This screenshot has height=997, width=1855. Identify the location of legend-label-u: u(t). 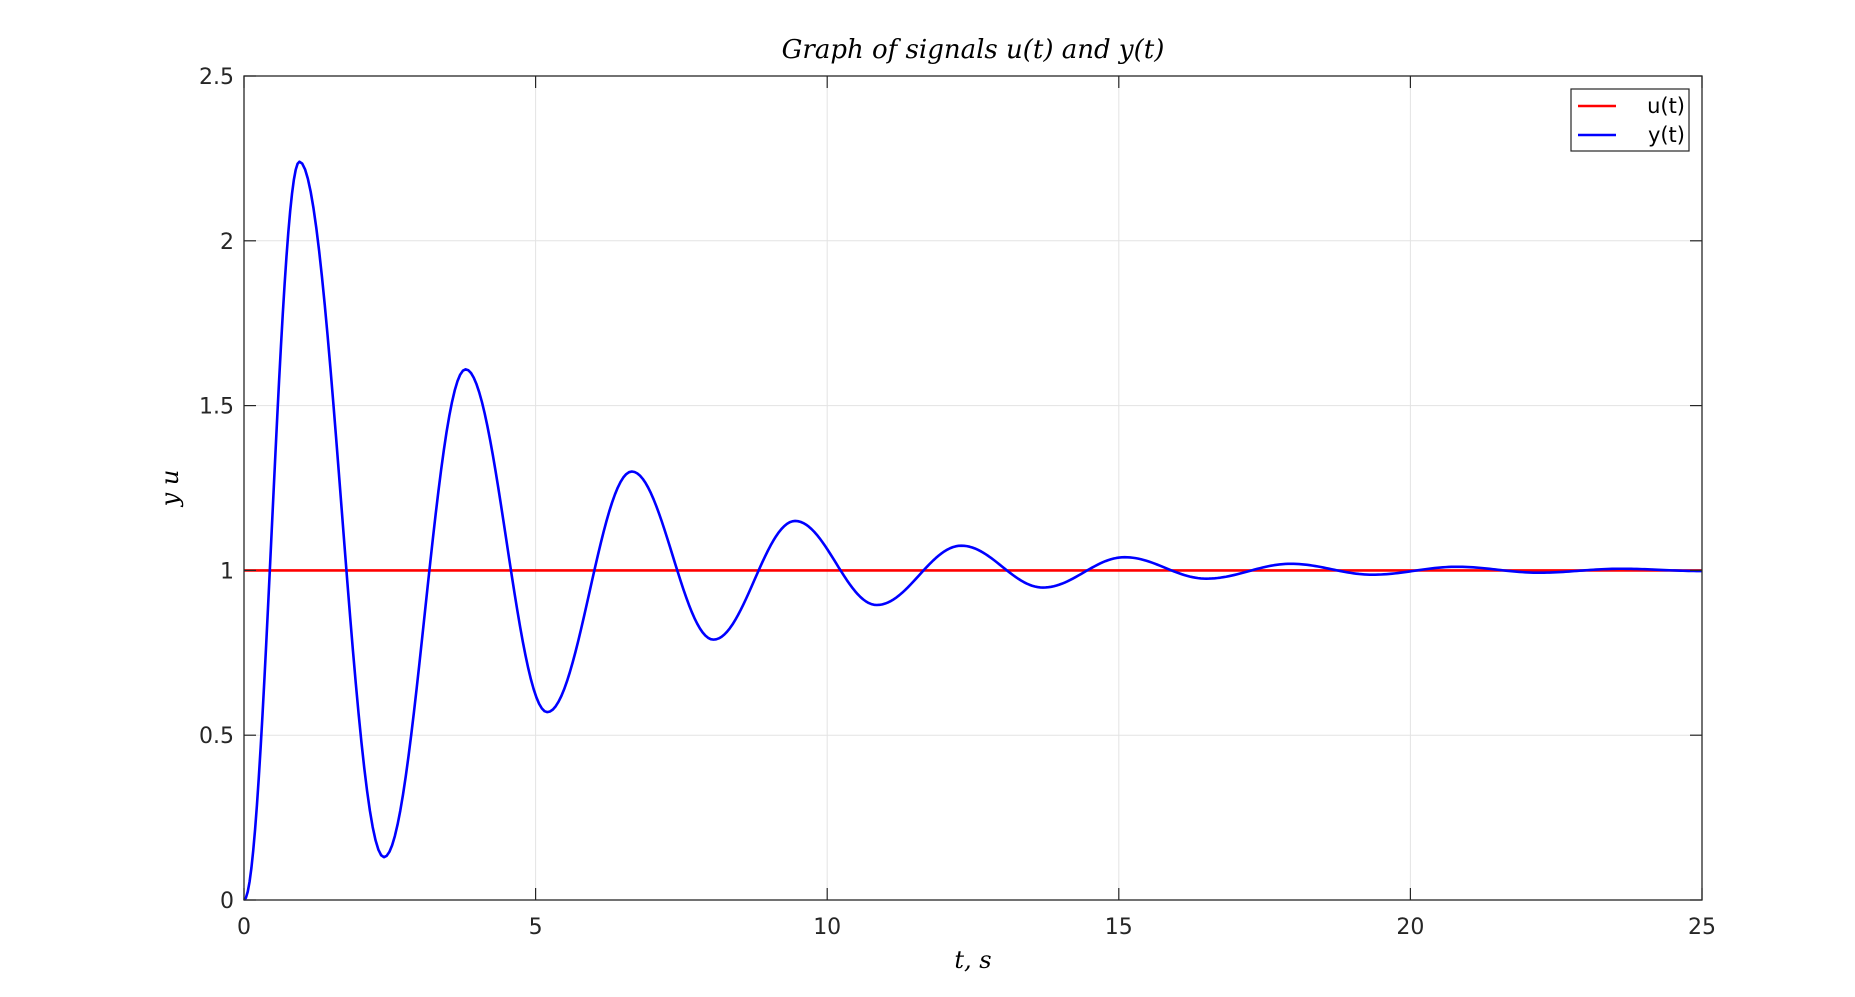
(1666, 106).